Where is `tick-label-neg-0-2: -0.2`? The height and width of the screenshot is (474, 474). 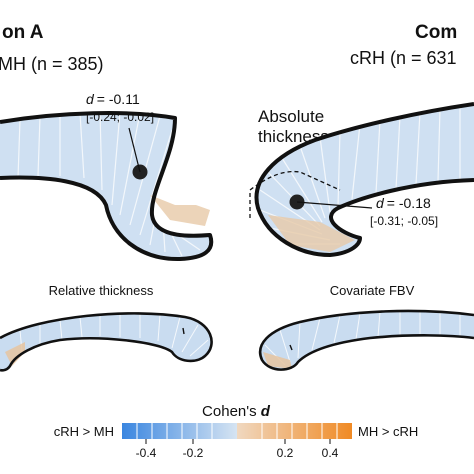
tick-label-neg-0-2: -0.2 is located at coordinates (193, 453).